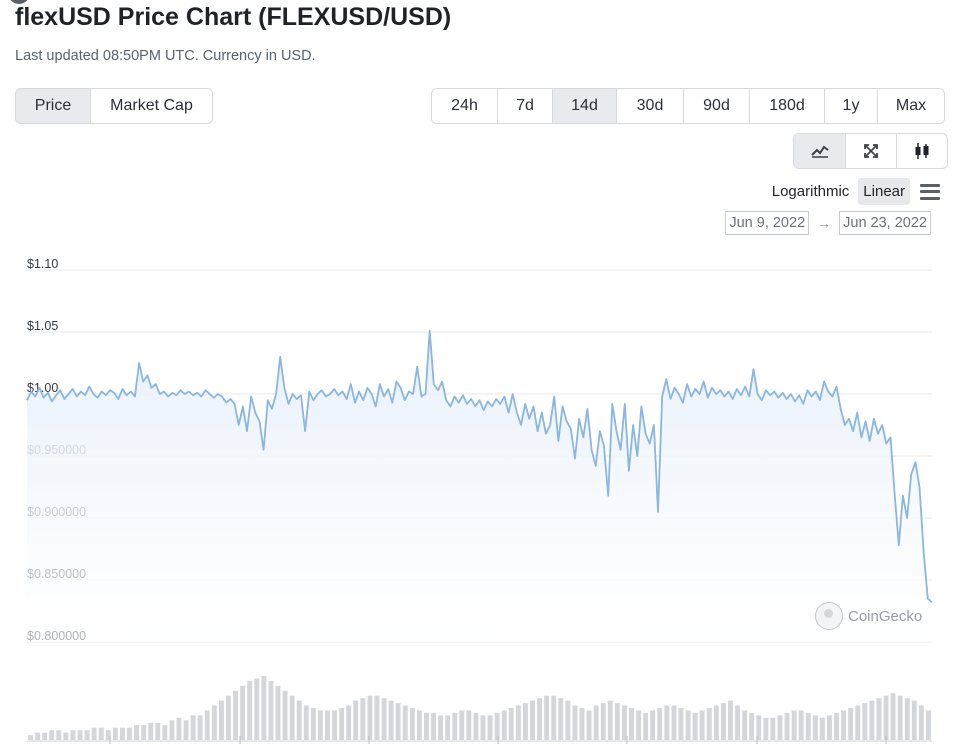  Describe the element at coordinates (850, 106) in the screenshot. I see `range-1y: 1y` at that location.